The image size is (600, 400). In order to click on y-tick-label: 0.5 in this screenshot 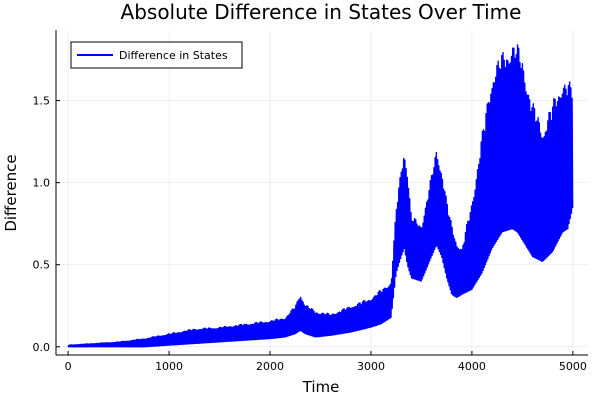, I will do `click(42, 265)`.